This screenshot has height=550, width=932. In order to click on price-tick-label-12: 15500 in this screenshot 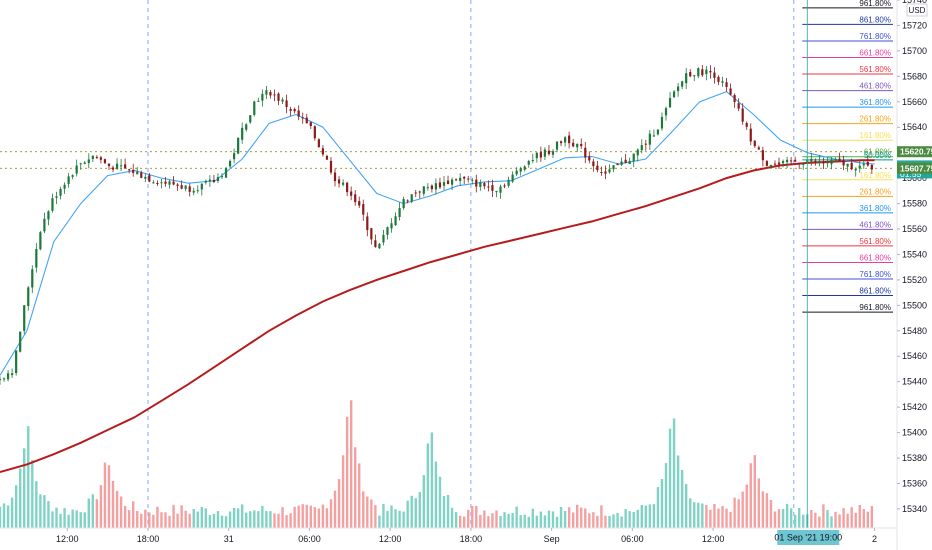, I will do `click(914, 305)`.